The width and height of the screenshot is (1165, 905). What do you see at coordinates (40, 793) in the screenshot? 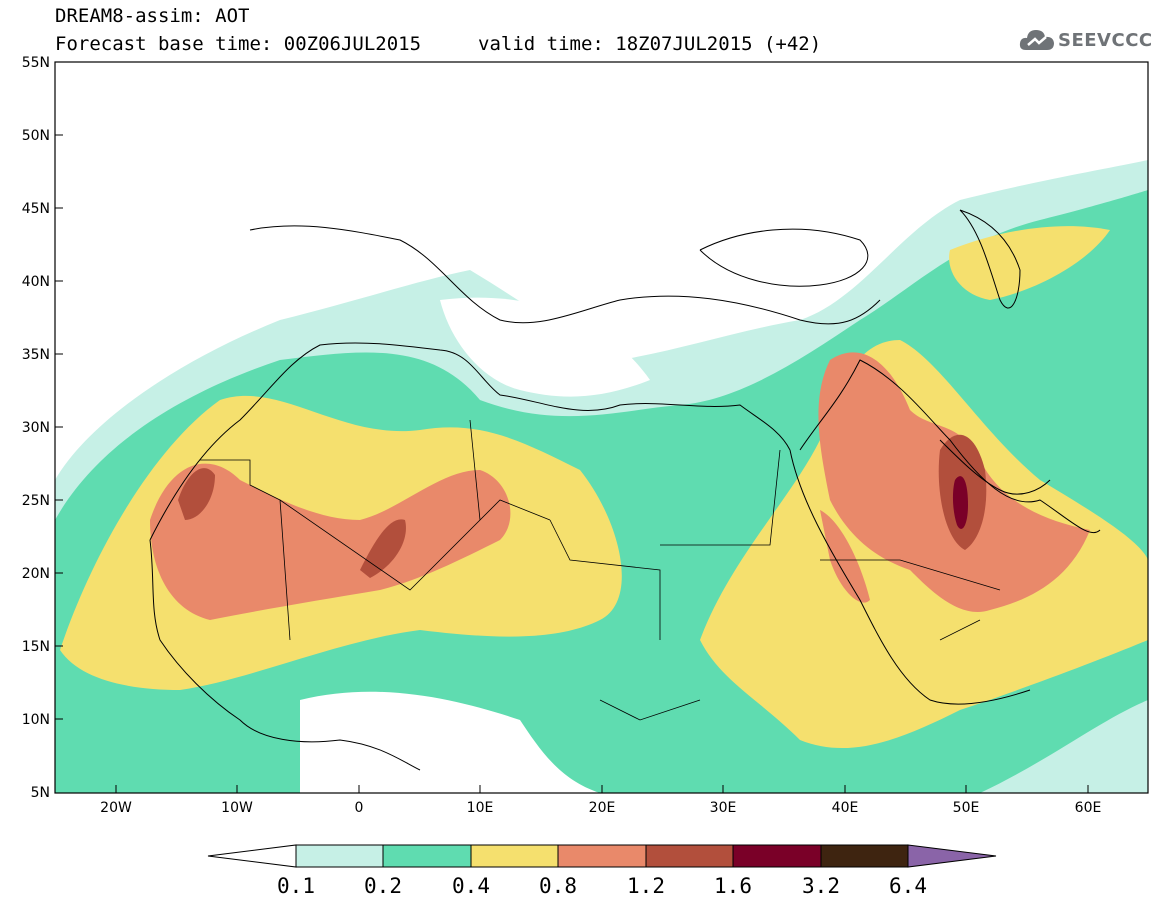
I see `lat-label: 5N` at bounding box center [40, 793].